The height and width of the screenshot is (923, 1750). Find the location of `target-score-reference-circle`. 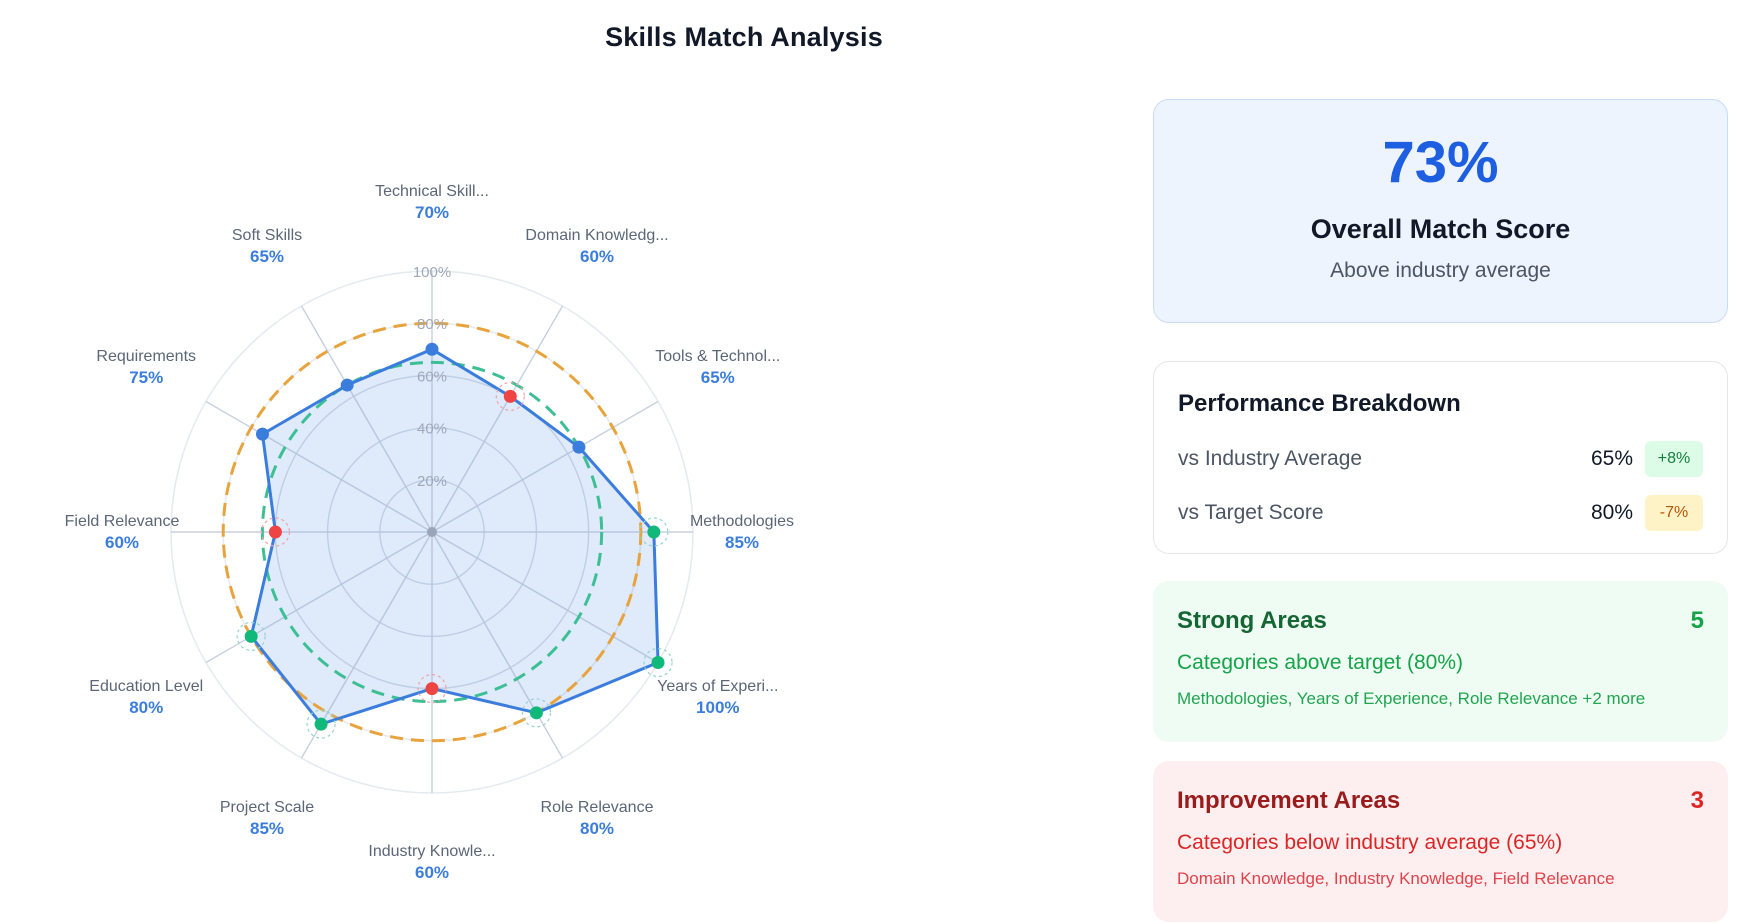

target-score-reference-circle is located at coordinates (432, 532).